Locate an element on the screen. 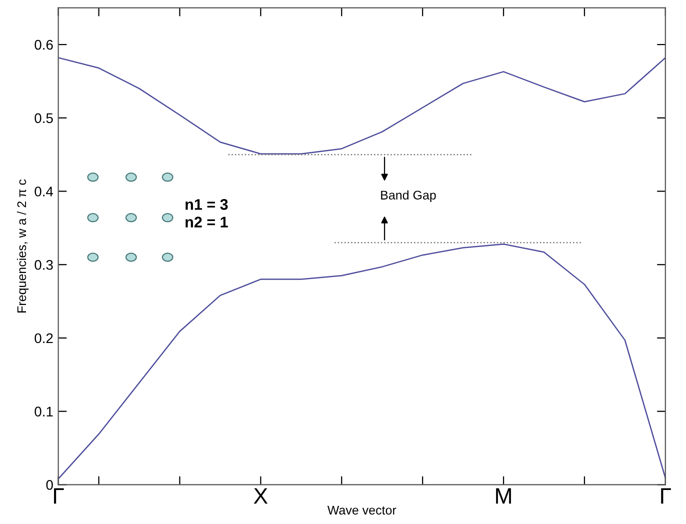  annotation: Band Gap is located at coordinates (408, 196).